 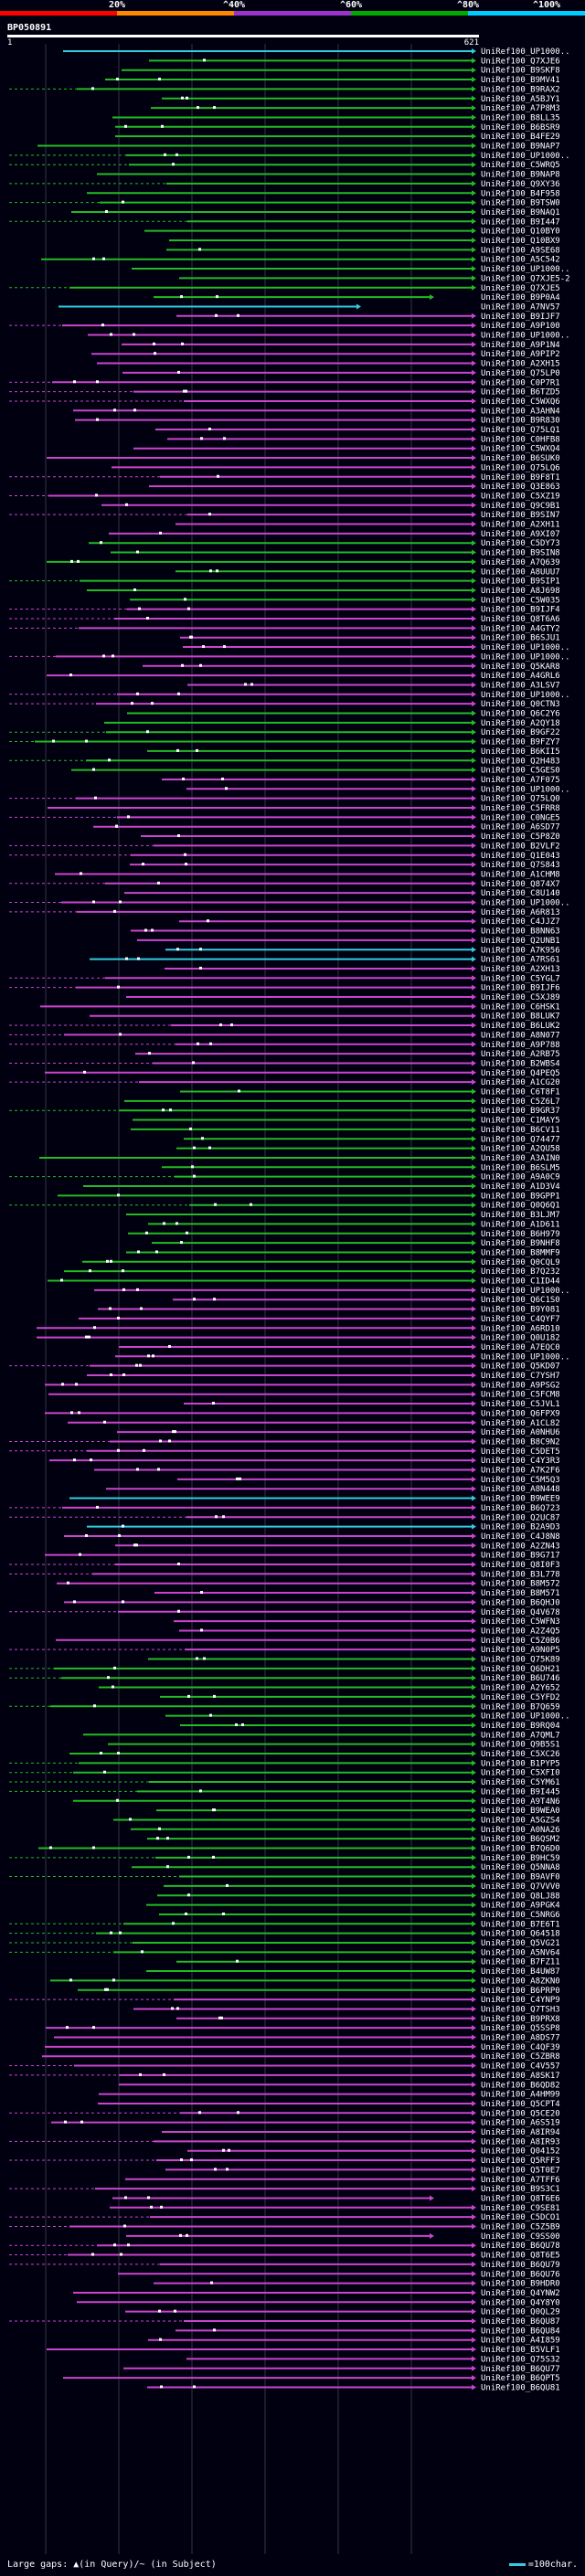 What do you see at coordinates (315, 771) in the screenshot?
I see `hit-row: UniRef100_C5GES0` at bounding box center [315, 771].